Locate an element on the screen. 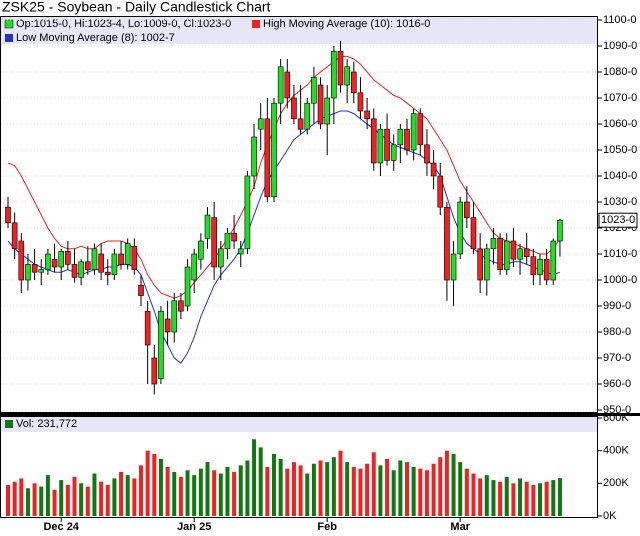 This screenshot has width=640, height=536. y-tick-label: 1050-0 is located at coordinates (620, 150).